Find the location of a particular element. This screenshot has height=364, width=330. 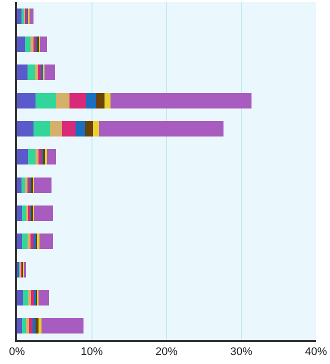

x-tick-label: 0% is located at coordinates (17, 352).